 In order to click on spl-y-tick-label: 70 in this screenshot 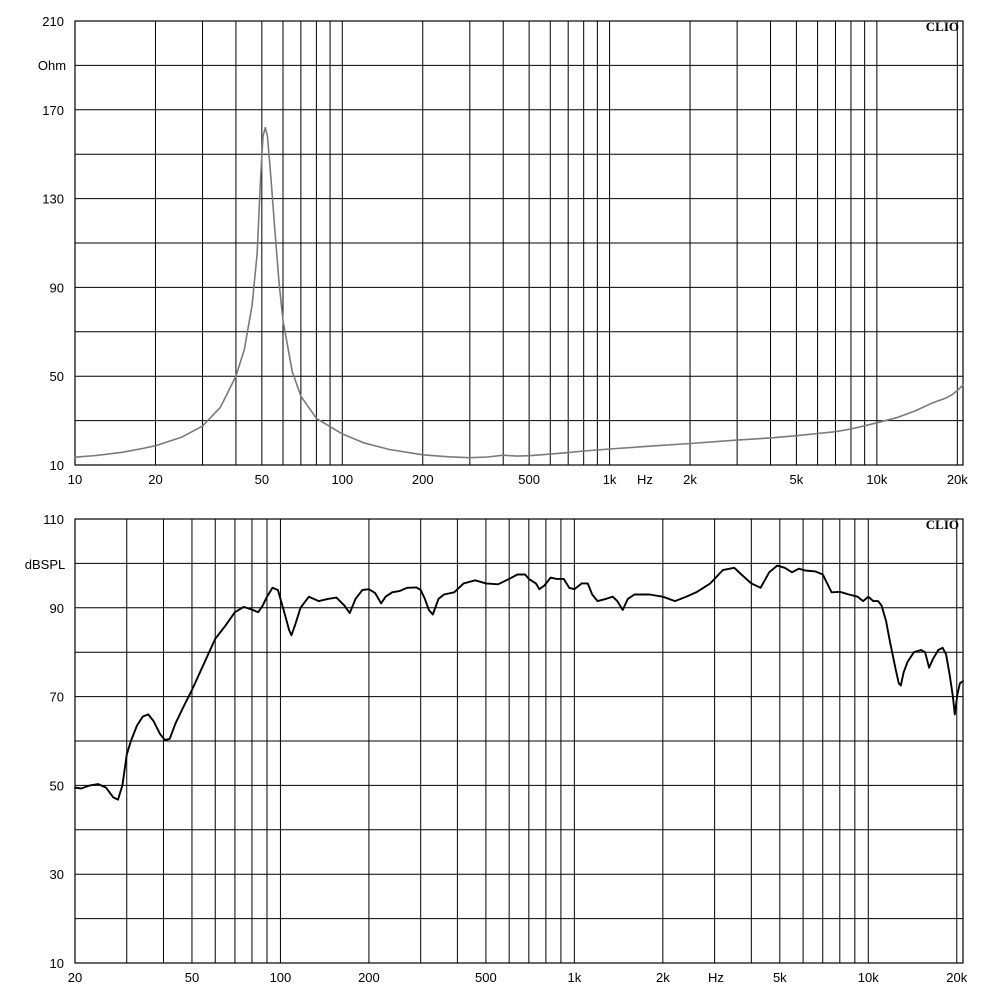, I will do `click(57, 697)`.